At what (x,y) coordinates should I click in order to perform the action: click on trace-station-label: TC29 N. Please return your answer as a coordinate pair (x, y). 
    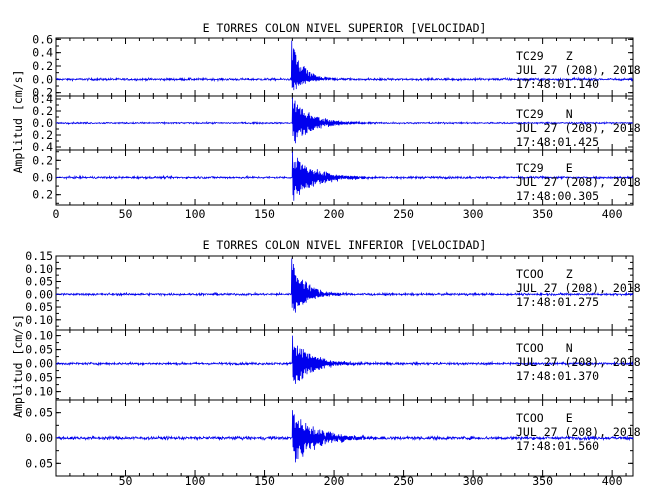
    Looking at the image, I should click on (544, 114).